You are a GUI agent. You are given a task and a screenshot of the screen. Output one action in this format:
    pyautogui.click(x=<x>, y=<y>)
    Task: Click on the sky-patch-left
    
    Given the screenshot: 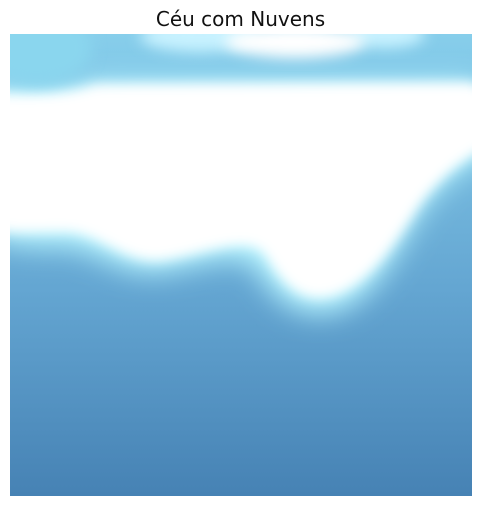 What is the action you would take?
    pyautogui.click(x=51, y=59)
    